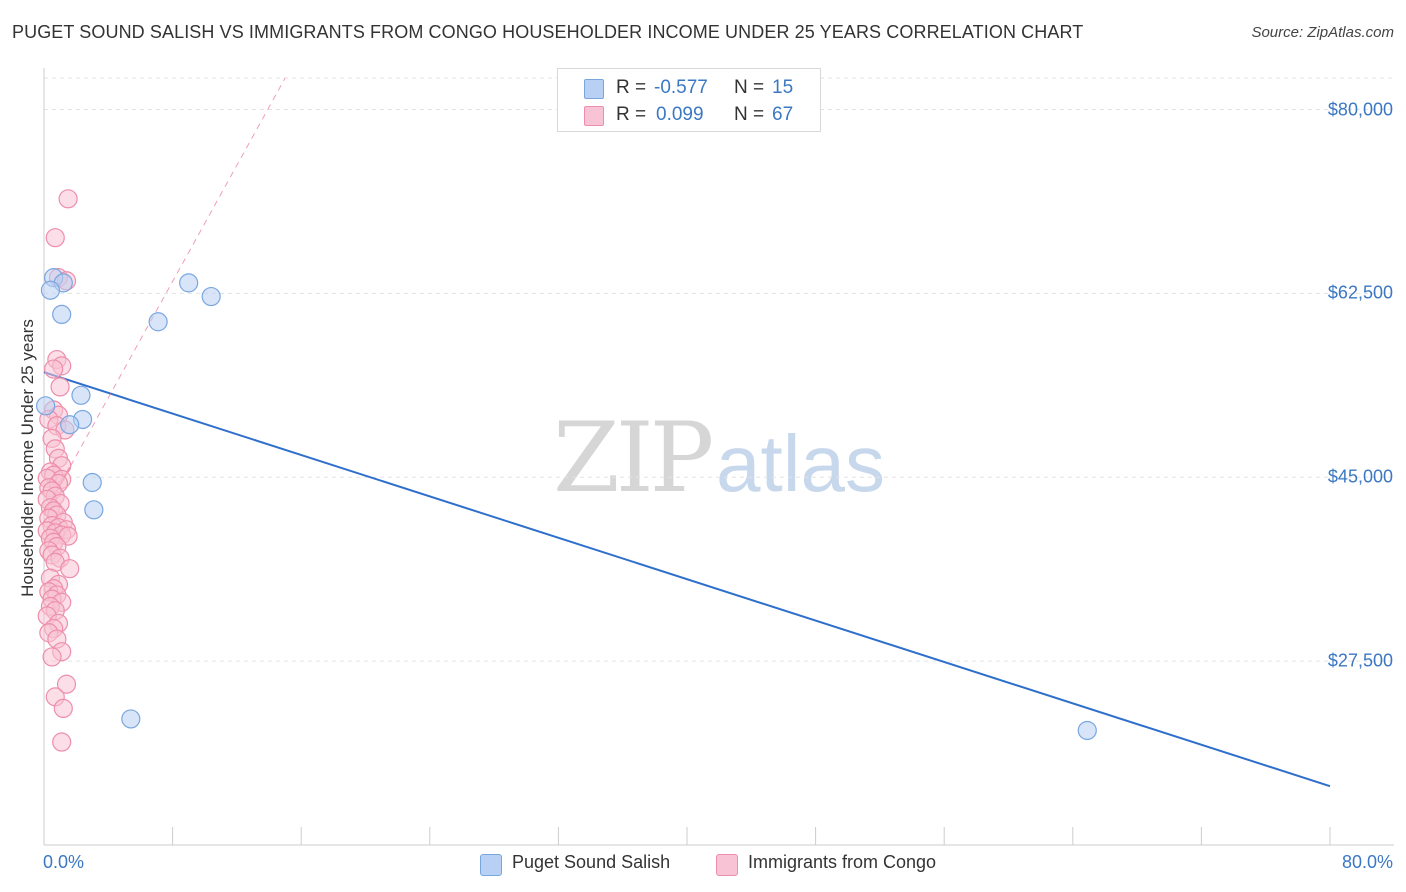  Describe the element at coordinates (1360, 476) in the screenshot. I see `y-tick-label: $45,000` at that location.